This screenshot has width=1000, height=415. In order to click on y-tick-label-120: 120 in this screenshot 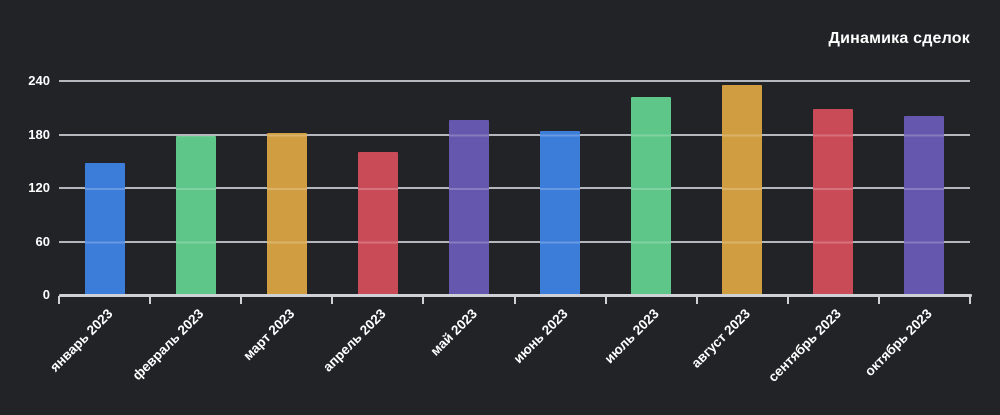, I will do `click(39, 187)`.